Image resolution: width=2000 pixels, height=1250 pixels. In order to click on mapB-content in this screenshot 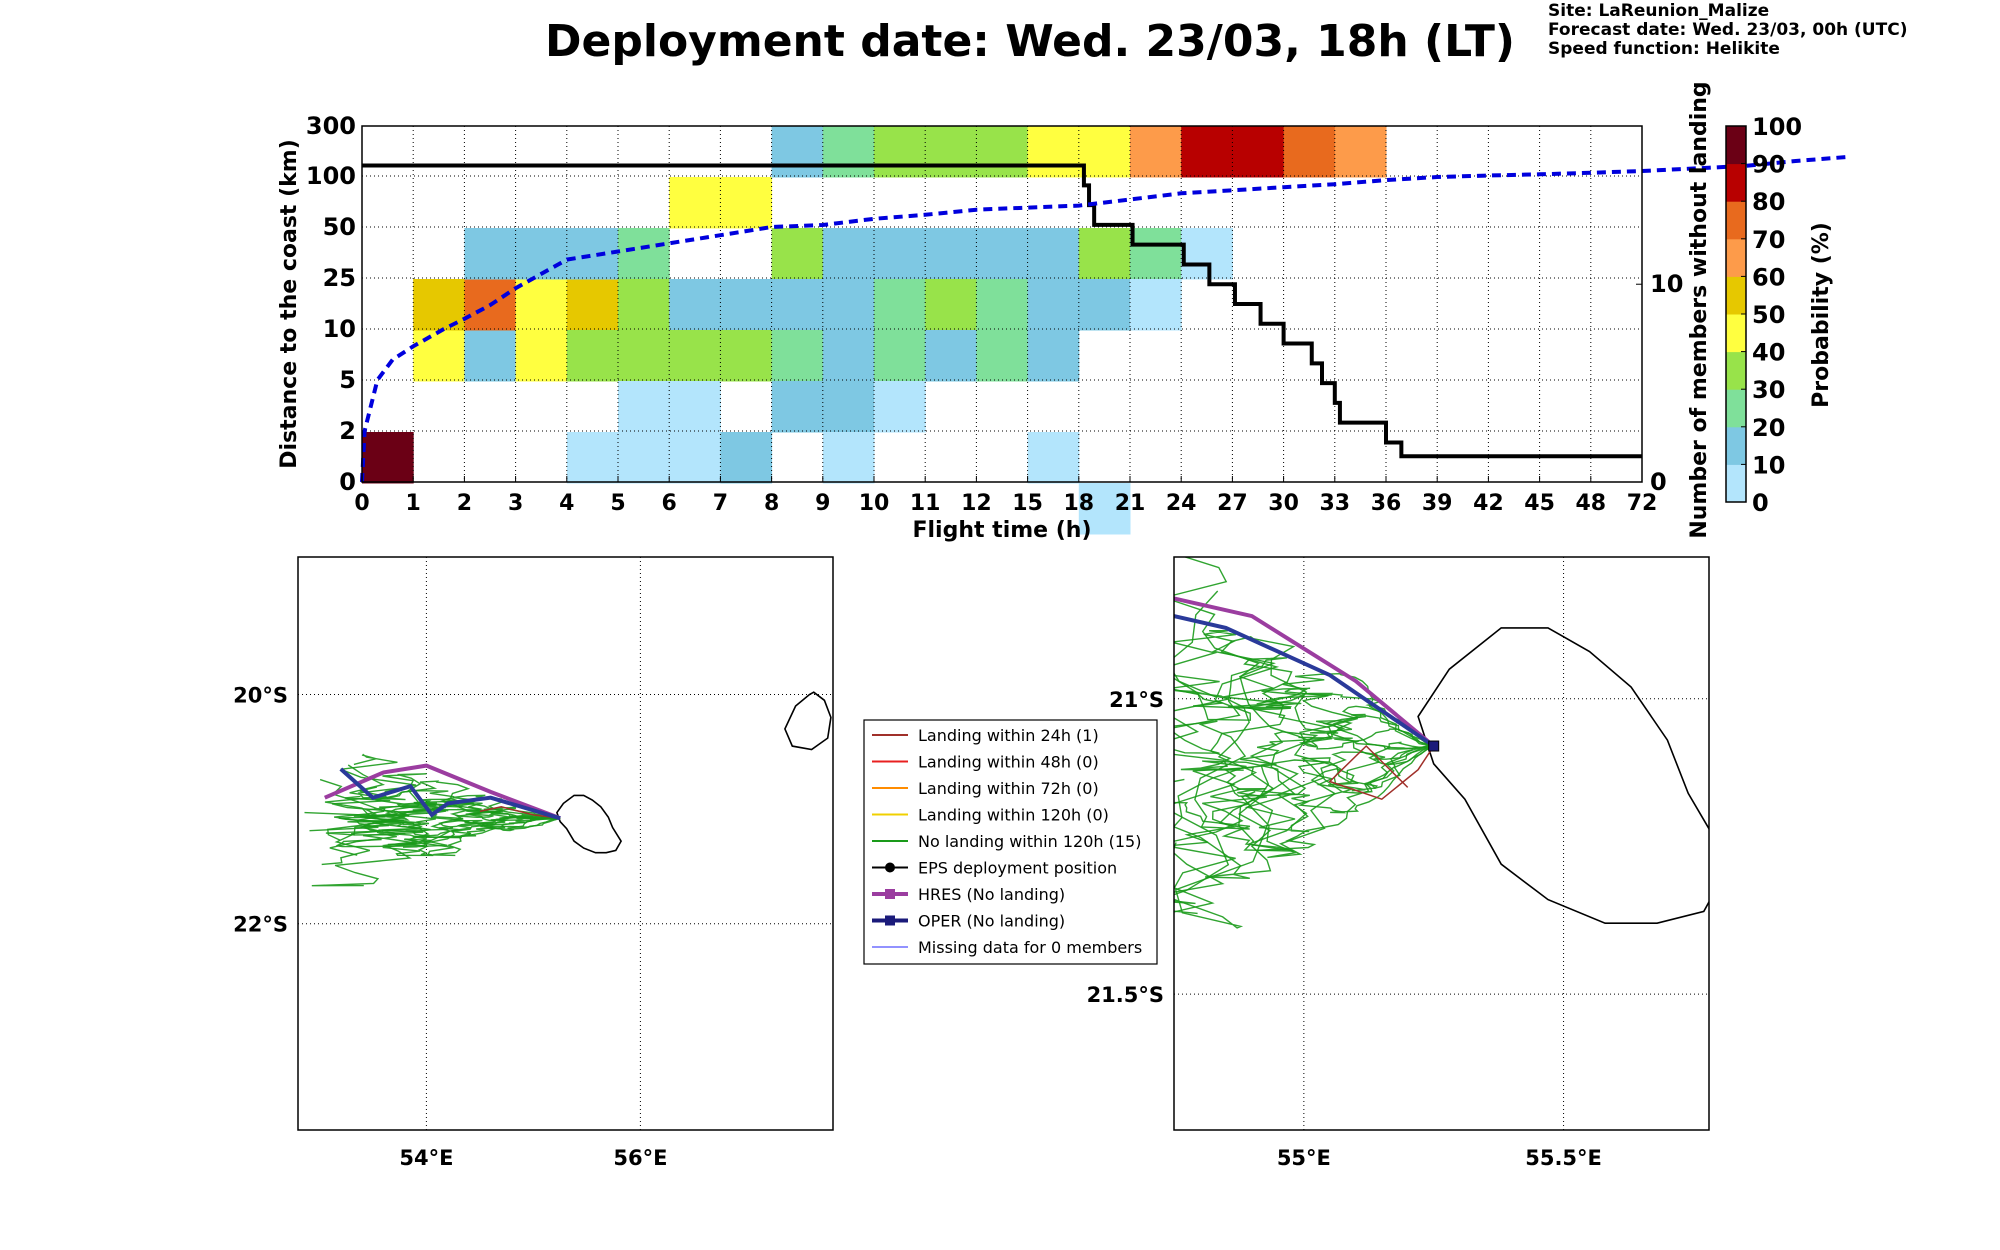, I will do `click(1441, 843)`.